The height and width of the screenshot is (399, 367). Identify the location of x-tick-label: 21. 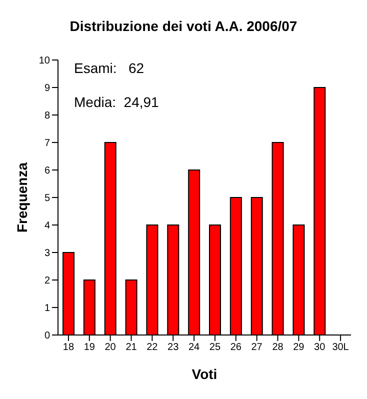
(132, 348).